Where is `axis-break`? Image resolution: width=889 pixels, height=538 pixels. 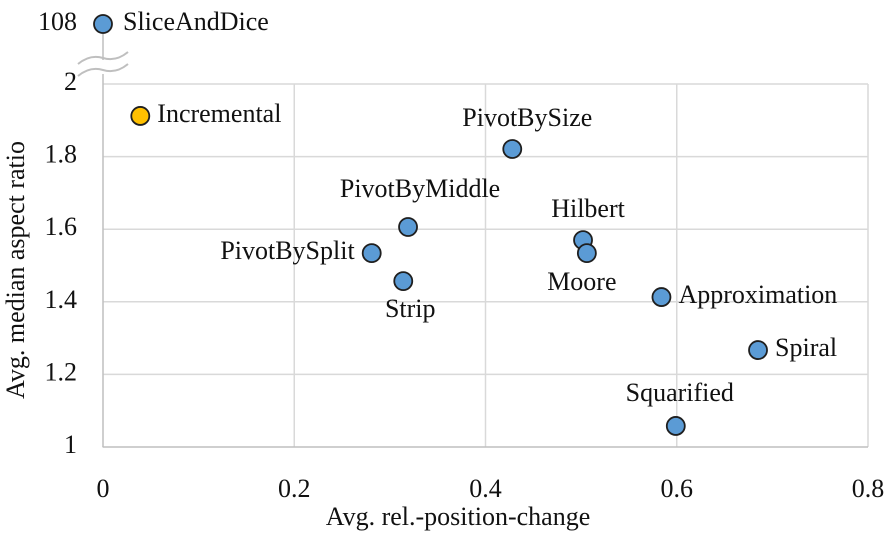 axis-break is located at coordinates (103, 64).